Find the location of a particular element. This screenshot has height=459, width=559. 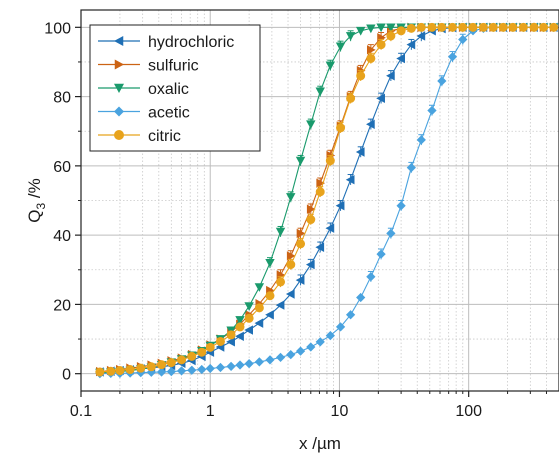

y-tick-label: 100 is located at coordinates (57, 28).